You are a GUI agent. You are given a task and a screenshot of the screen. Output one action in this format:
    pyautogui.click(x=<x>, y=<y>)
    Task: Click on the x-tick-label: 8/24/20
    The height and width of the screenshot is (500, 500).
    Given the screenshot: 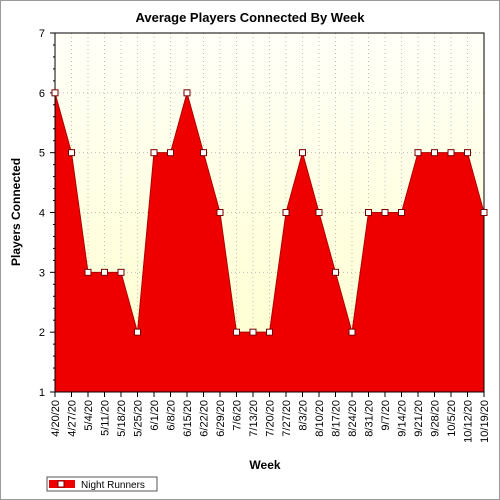 What is the action you would take?
    pyautogui.click(x=353, y=418)
    